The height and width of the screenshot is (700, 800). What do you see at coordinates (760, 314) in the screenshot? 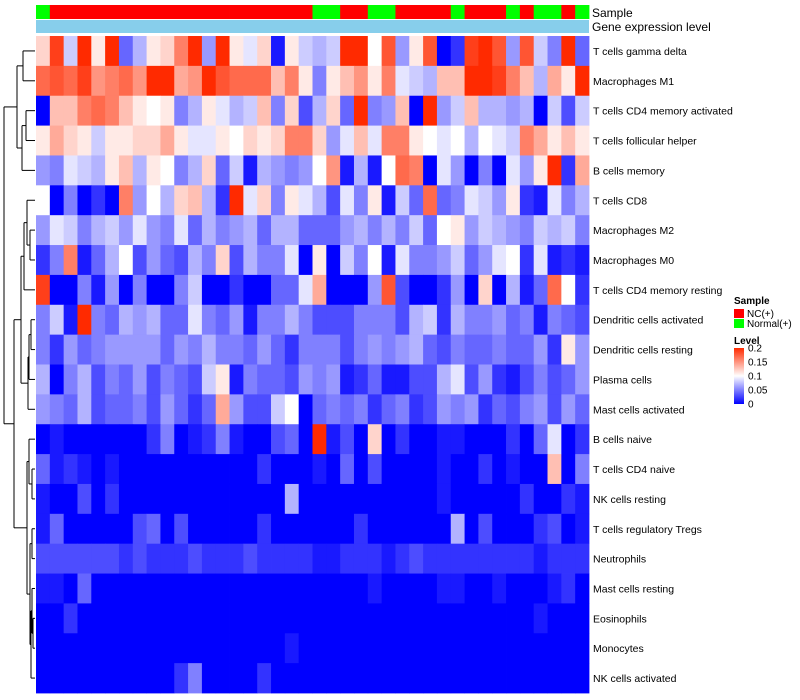
I see `legend-label-nc: NC(+)` at bounding box center [760, 314].